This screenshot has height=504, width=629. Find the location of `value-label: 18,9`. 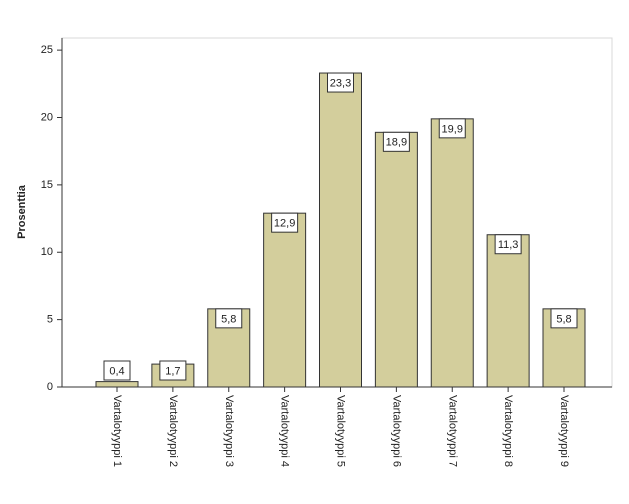

value-label: 18,9 is located at coordinates (396, 143).